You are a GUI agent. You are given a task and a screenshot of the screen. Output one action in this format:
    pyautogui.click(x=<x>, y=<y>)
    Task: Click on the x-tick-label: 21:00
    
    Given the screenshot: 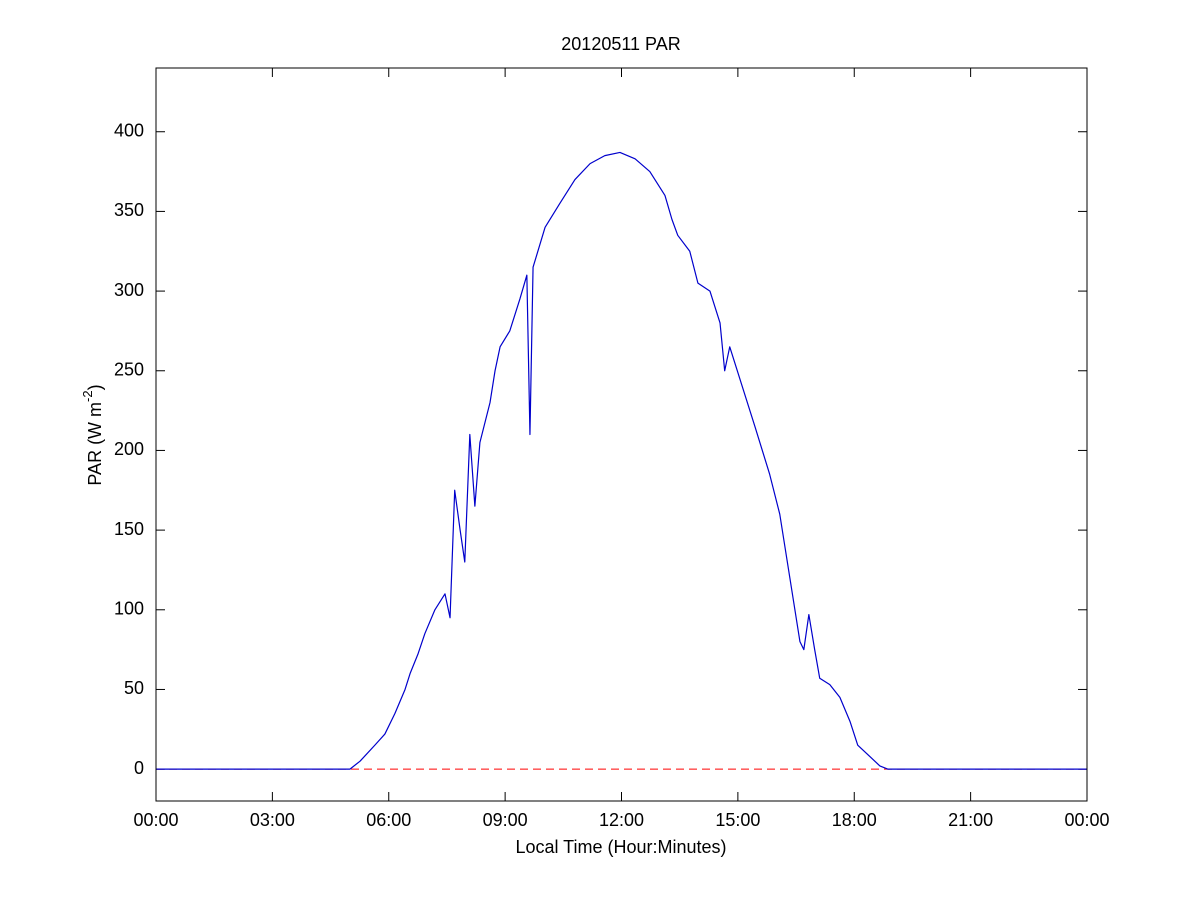 What is the action you would take?
    pyautogui.click(x=970, y=820)
    